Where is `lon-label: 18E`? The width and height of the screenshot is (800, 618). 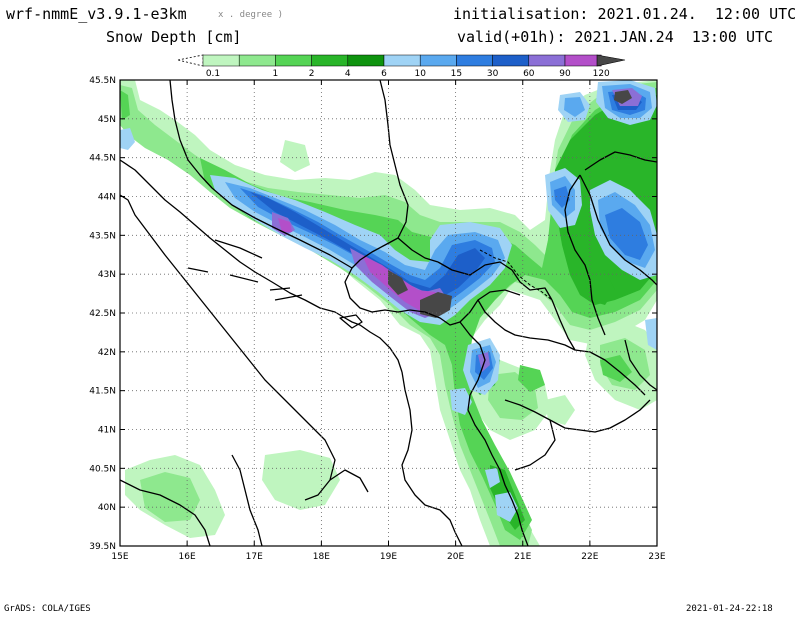
lon-label: 18E is located at coordinates (321, 557).